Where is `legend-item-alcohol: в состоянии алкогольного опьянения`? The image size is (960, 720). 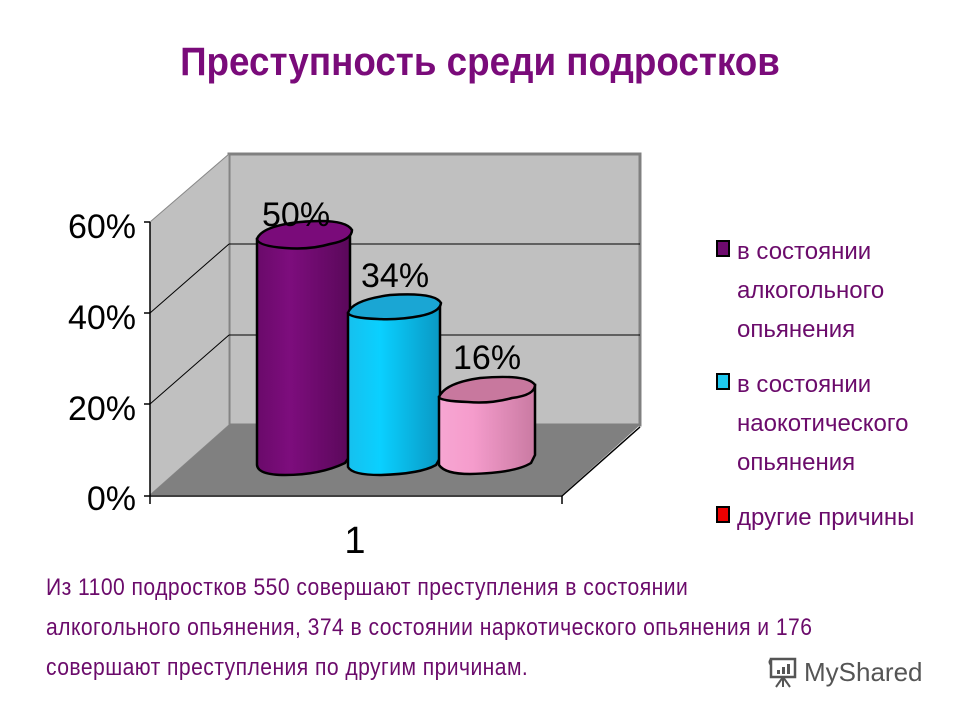
legend-item-alcohol: в состоянии алкогольного опьянения is located at coordinates (836, 290).